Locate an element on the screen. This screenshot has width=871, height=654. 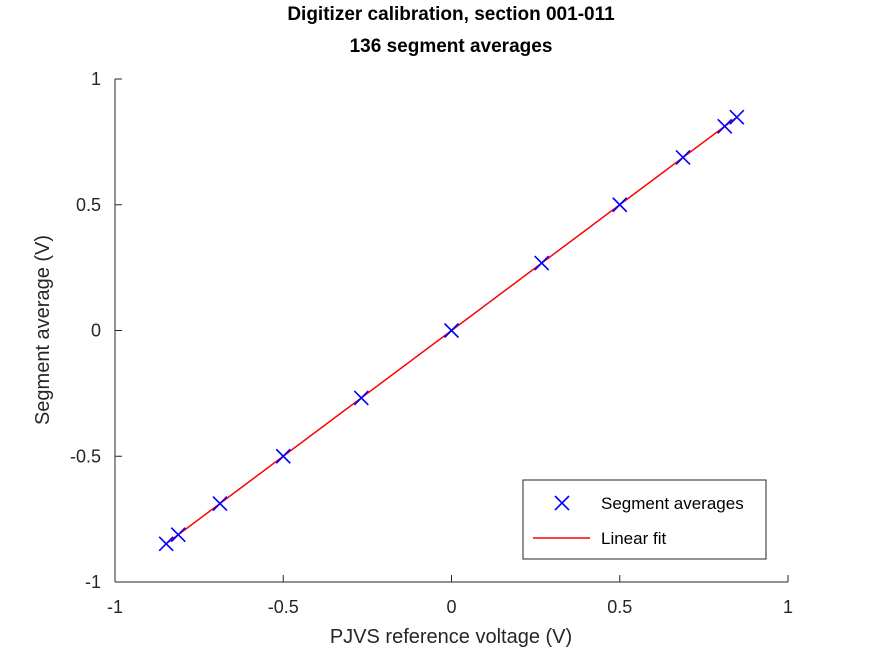
chart-subtitle: 136 segment averages is located at coordinates (451, 46).